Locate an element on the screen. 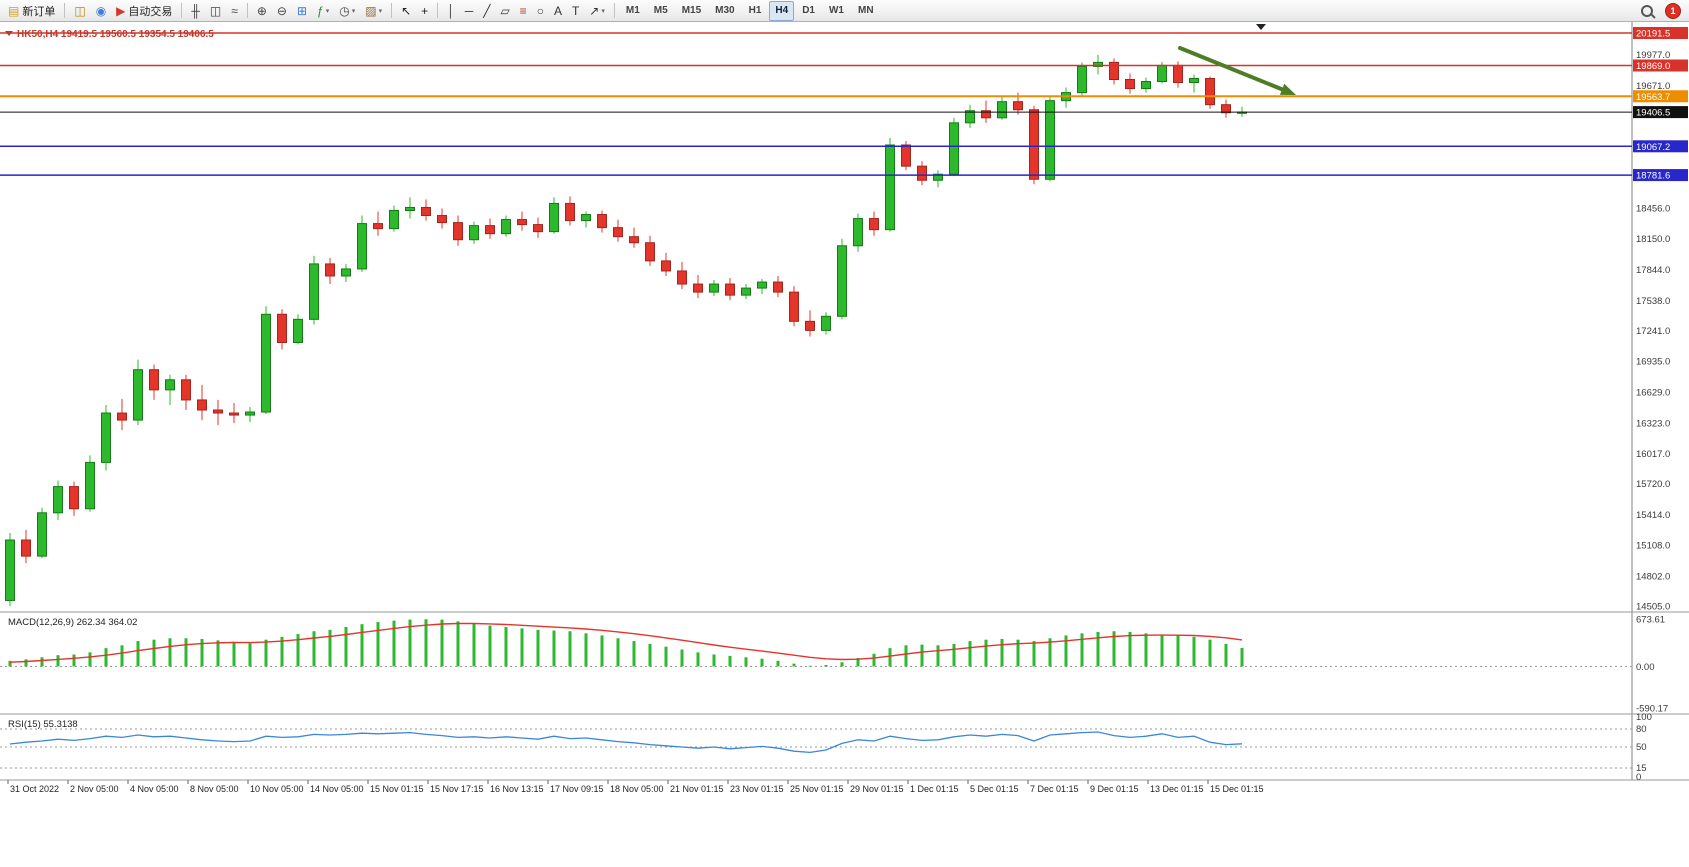  templates-button: ▨ ▾ is located at coordinates (373, 11).